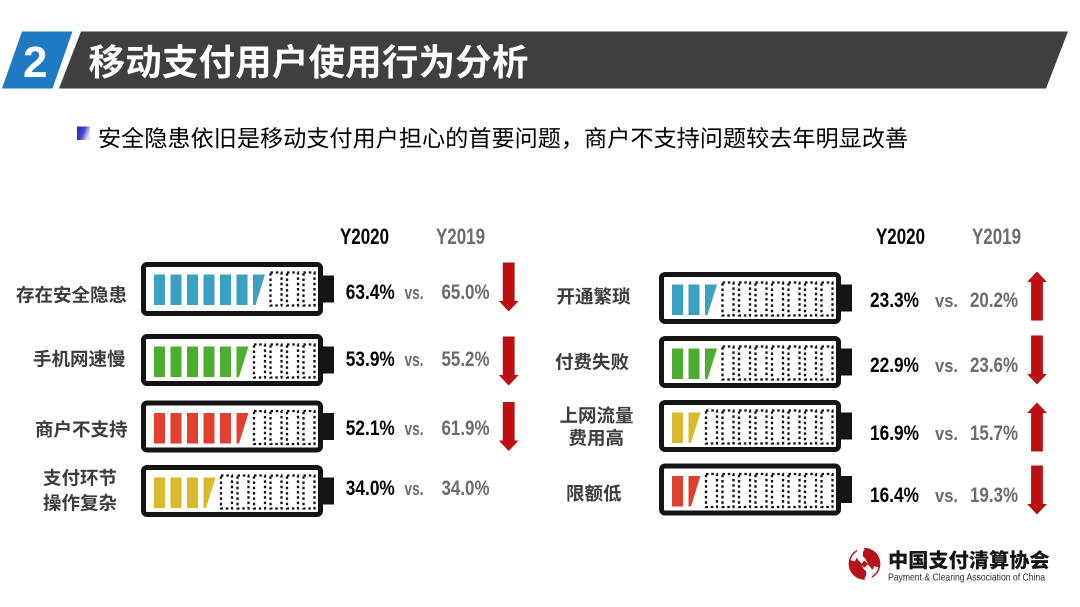  Describe the element at coordinates (35, 62) in the screenshot. I see `svg-text: 2` at that location.